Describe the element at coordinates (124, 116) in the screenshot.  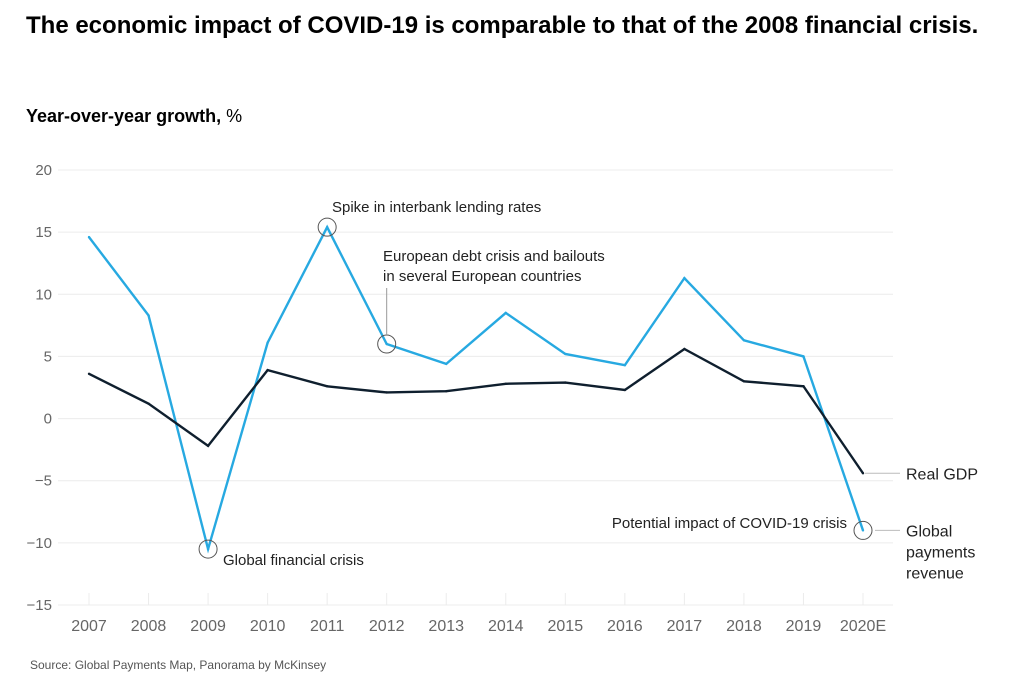
I see `subtitle-label: Year-over-year growth,` at that location.